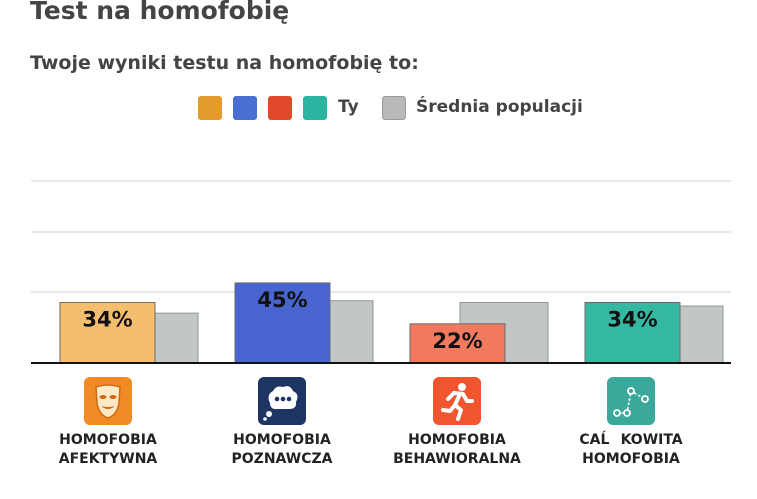 The height and width of the screenshot is (499, 757). What do you see at coordinates (315, 108) in the screenshot?
I see `legend-swatch-you-teal` at bounding box center [315, 108].